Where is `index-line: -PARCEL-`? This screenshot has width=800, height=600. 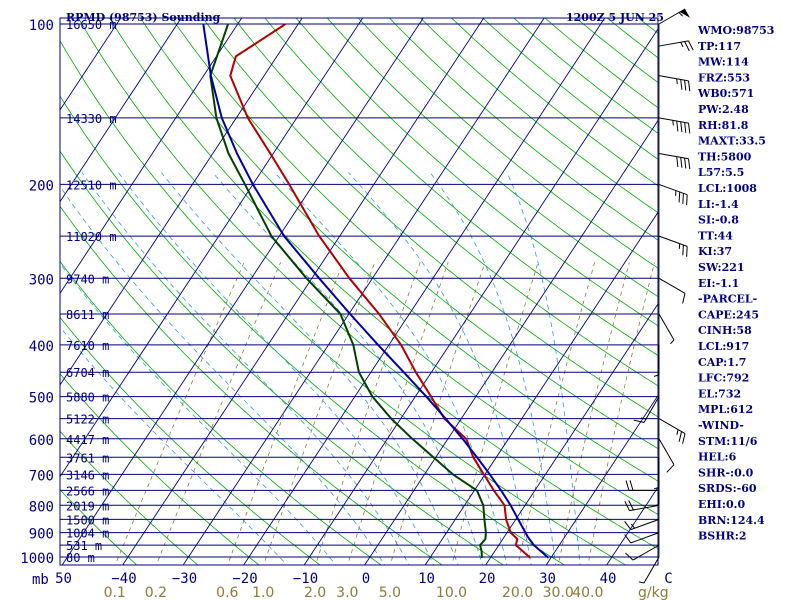
index-line: -PARCEL- is located at coordinates (727, 299).